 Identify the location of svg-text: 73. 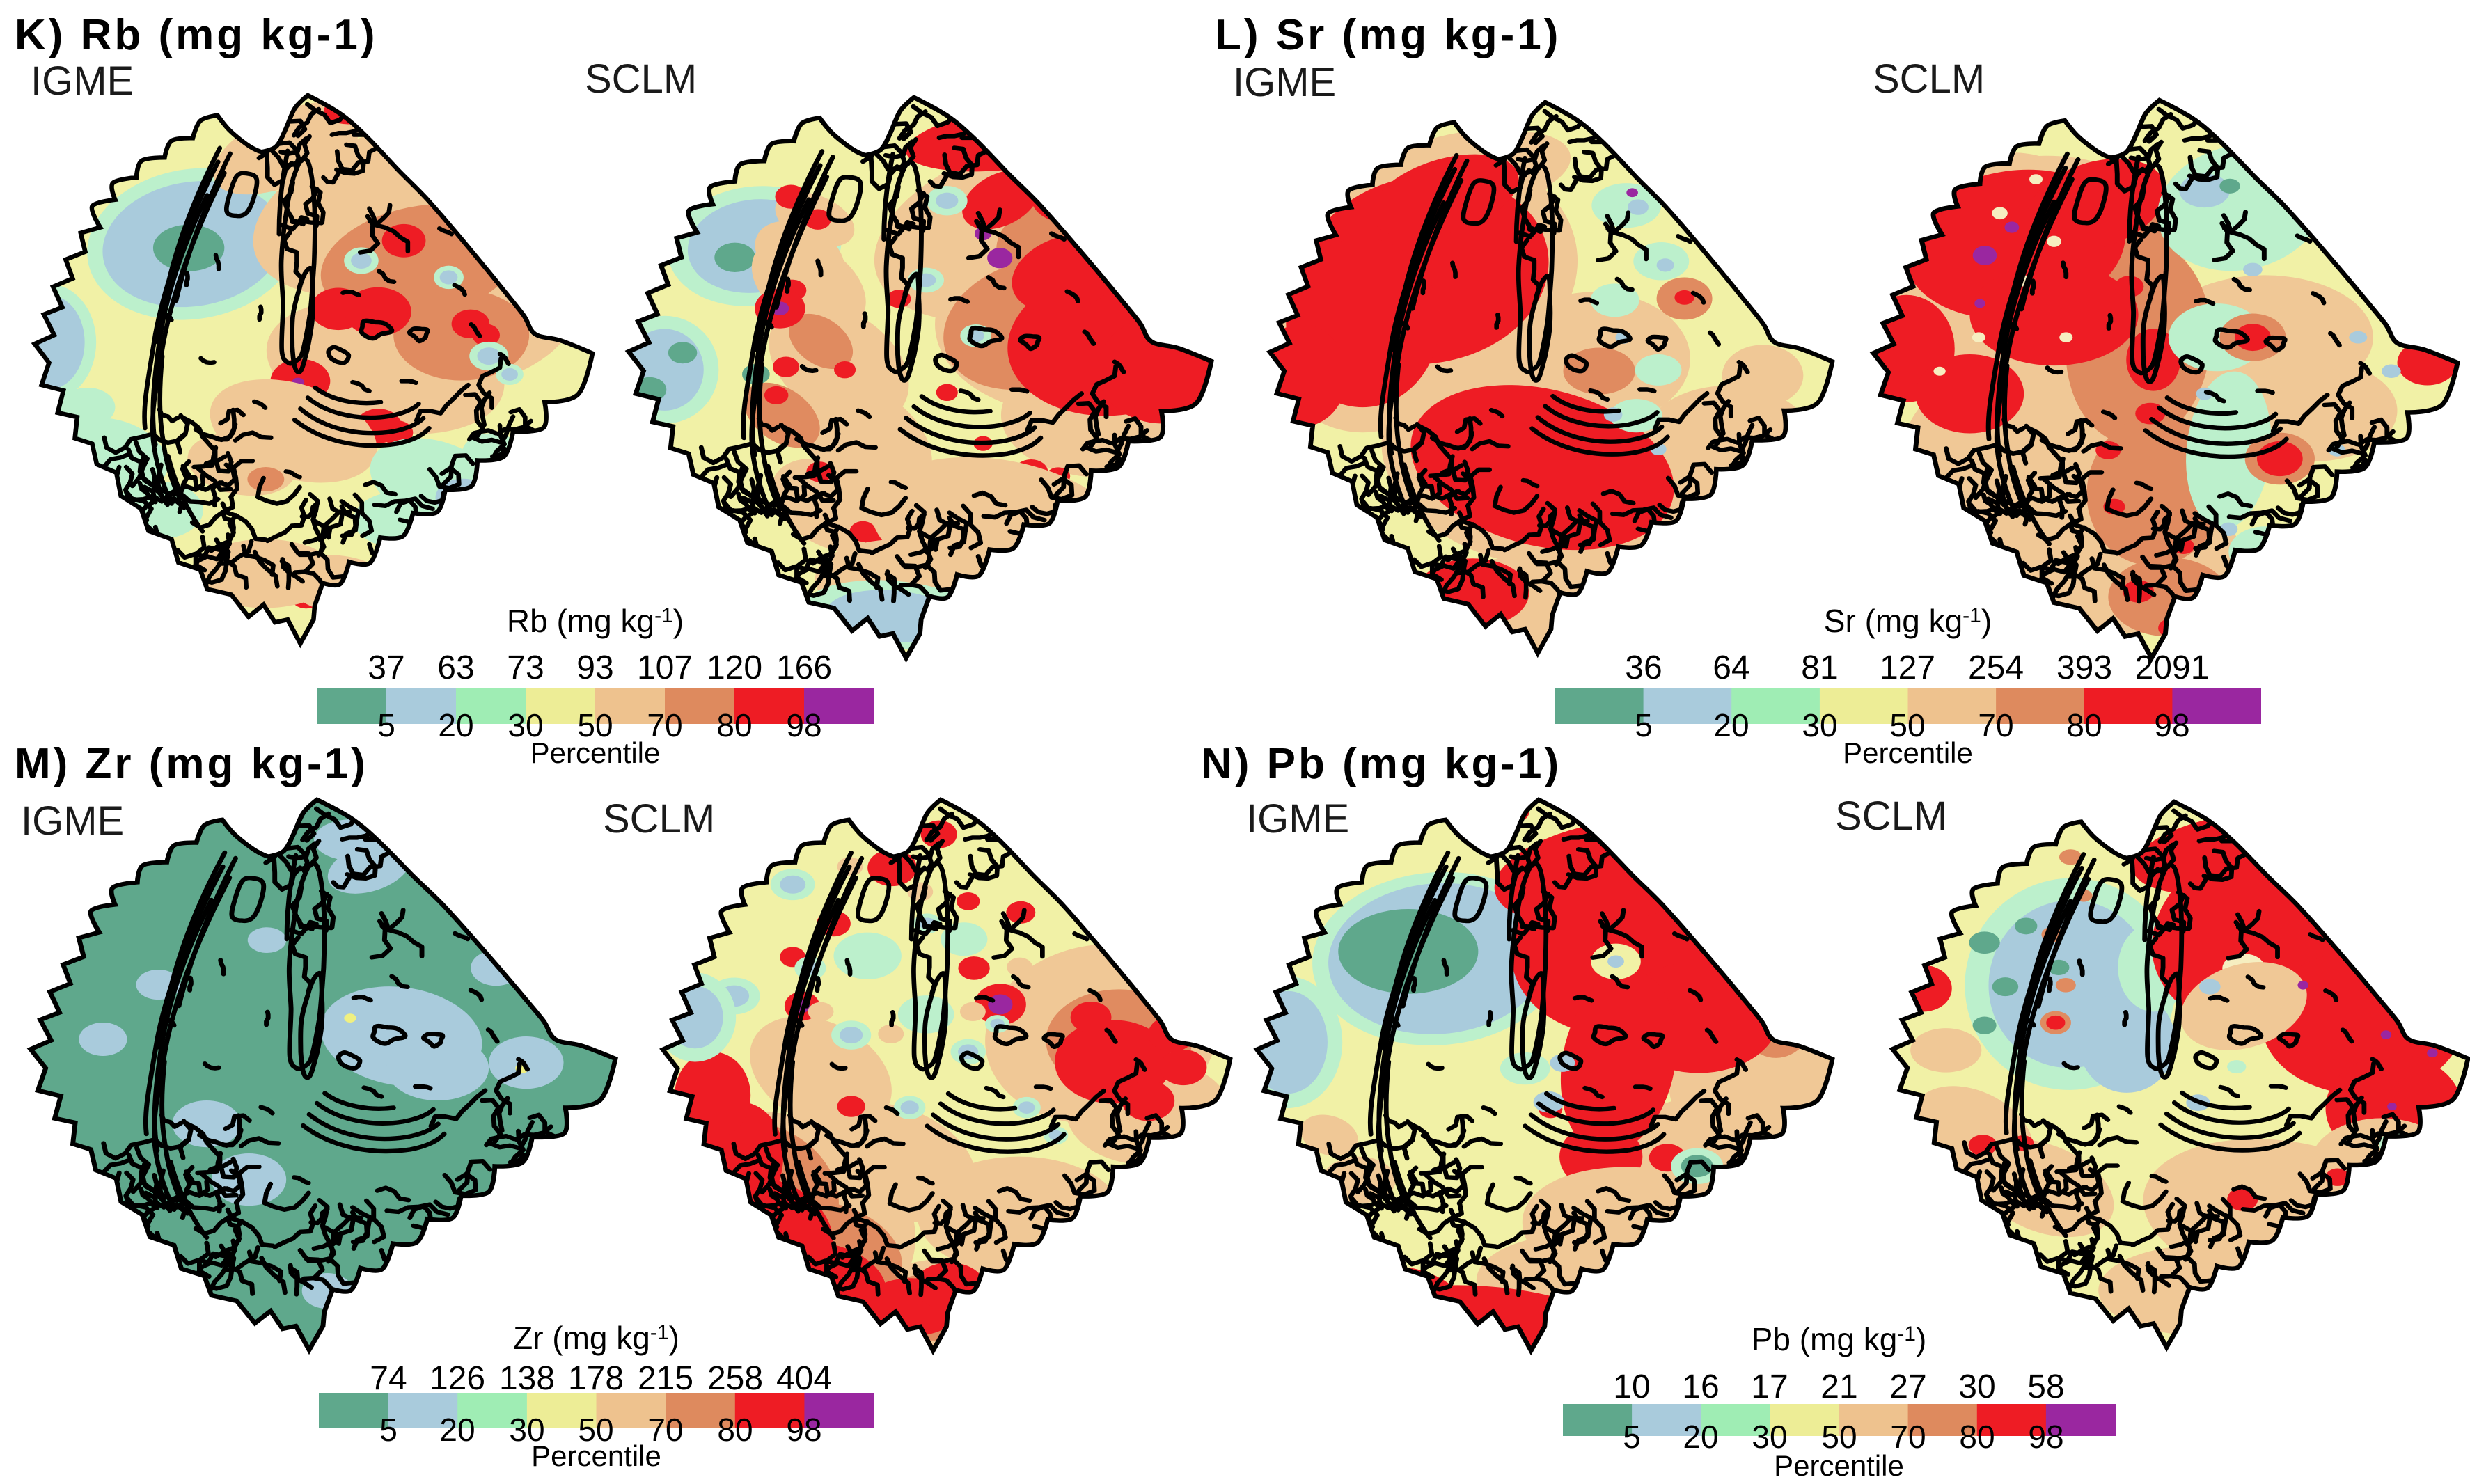
(525, 667).